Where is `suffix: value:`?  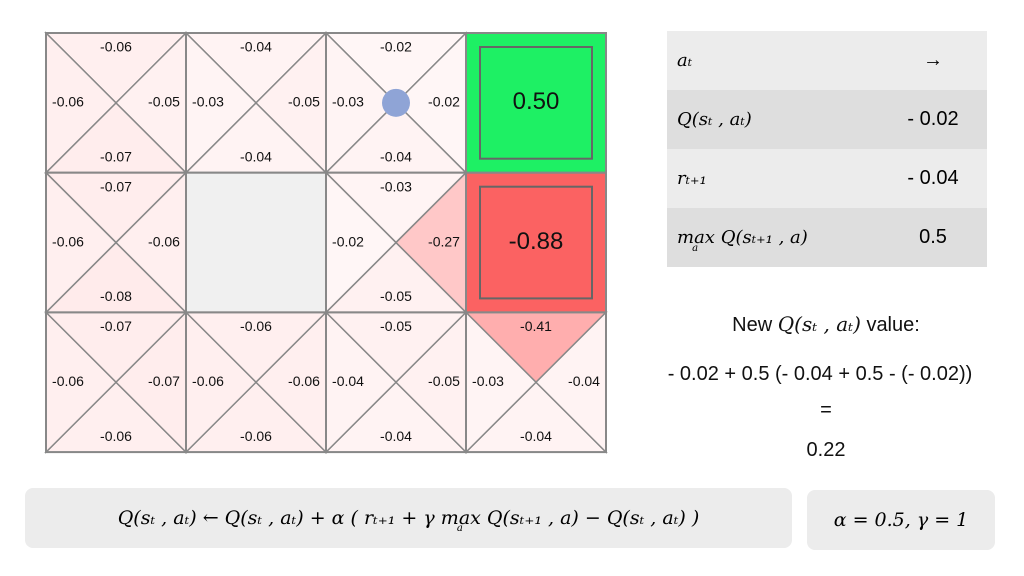 suffix: value: is located at coordinates (893, 325).